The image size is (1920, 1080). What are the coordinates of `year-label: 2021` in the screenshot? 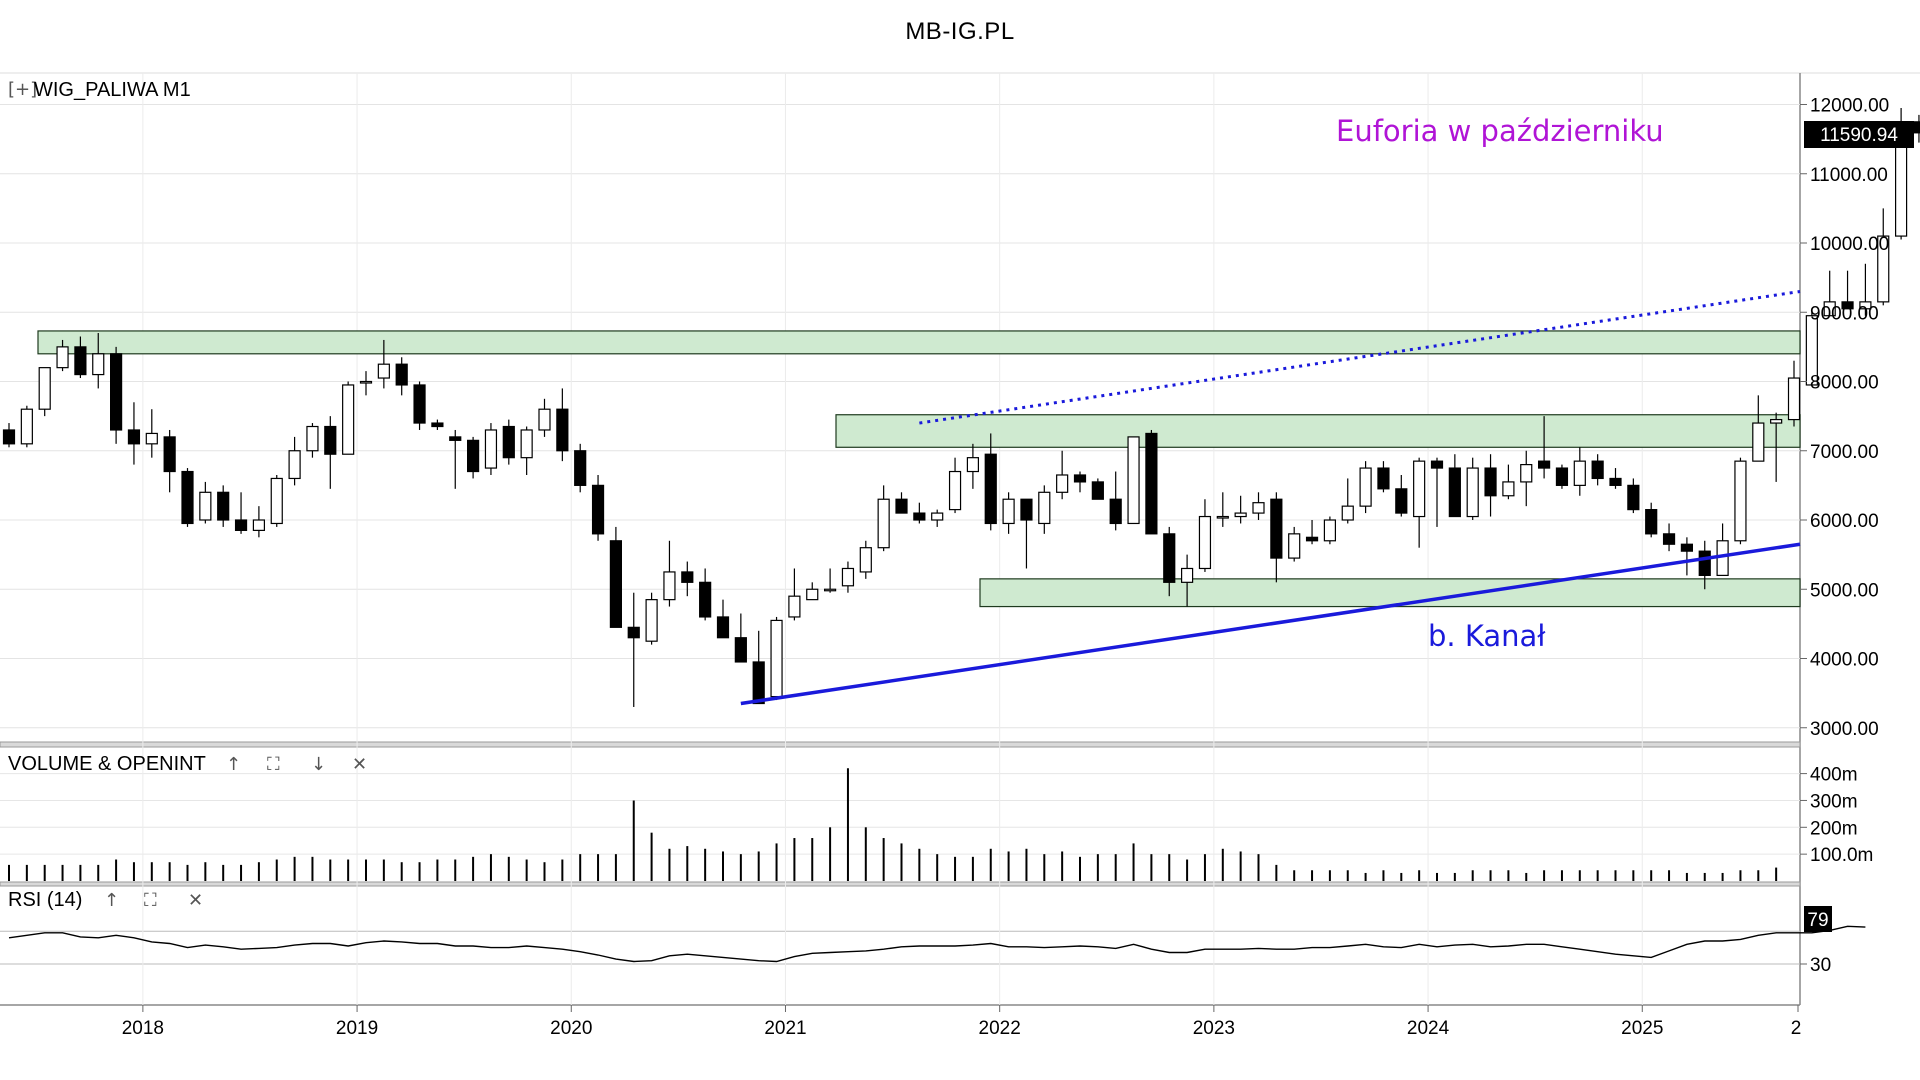 It's located at (785, 1028).